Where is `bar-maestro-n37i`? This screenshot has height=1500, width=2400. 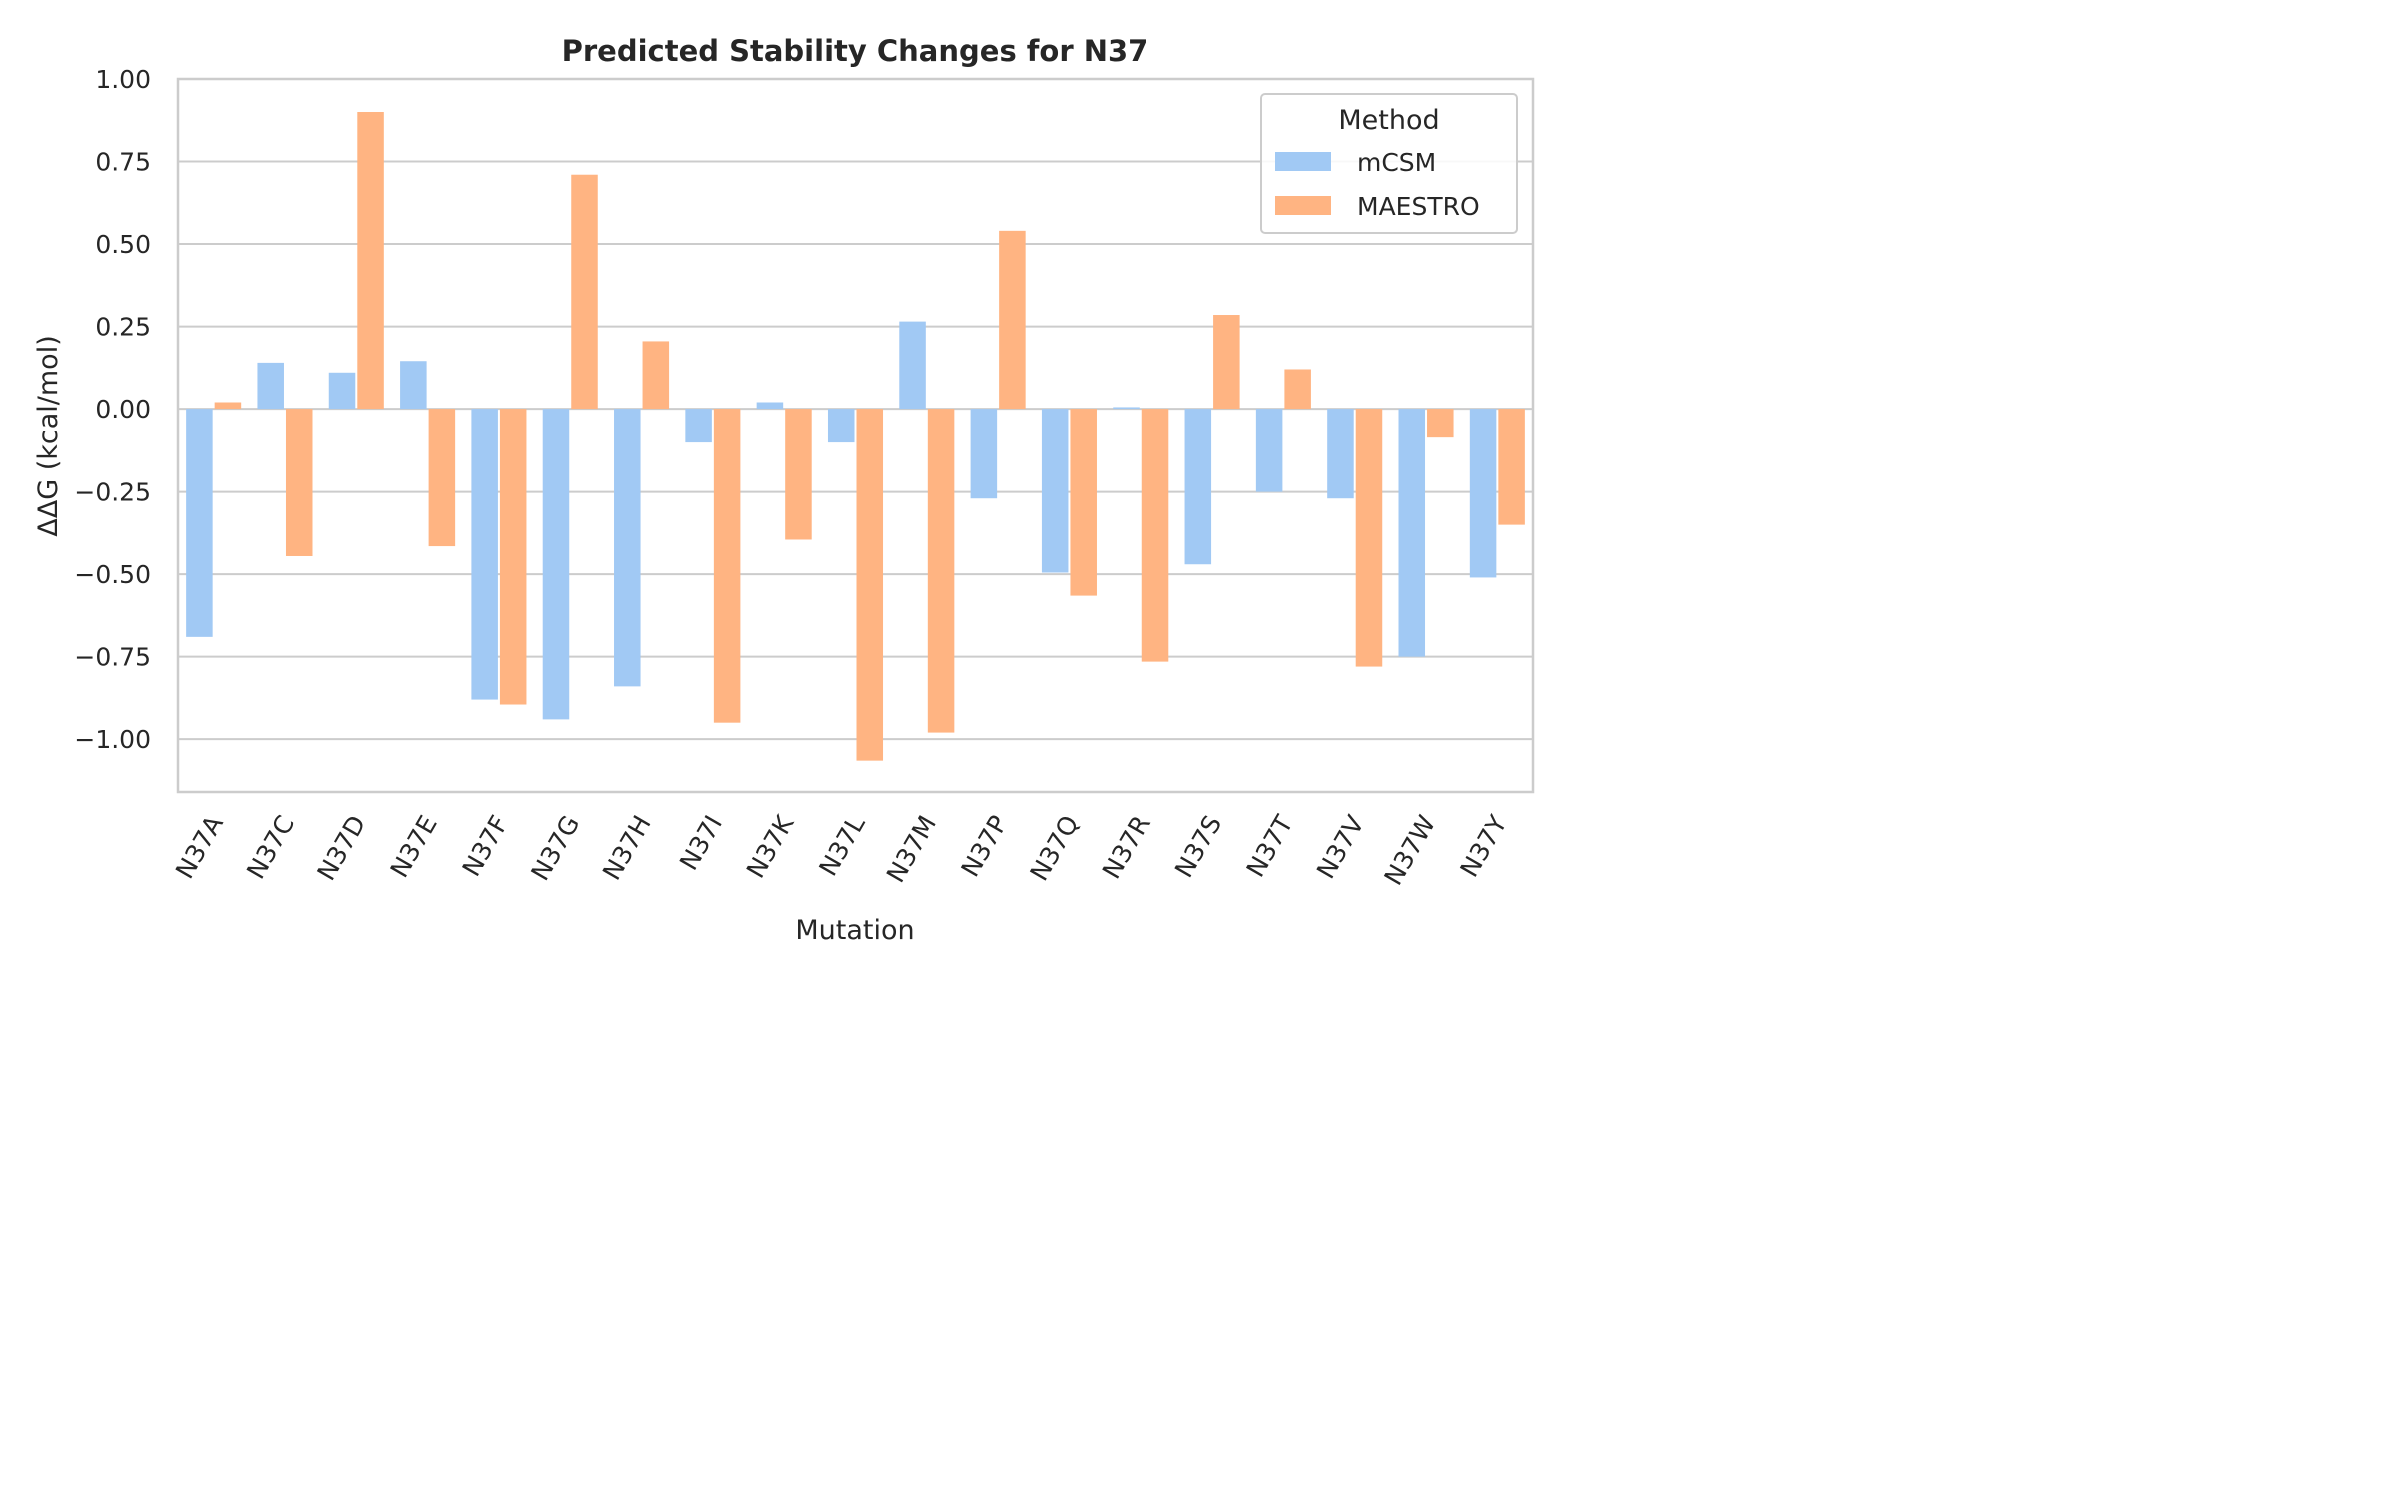
bar-maestro-n37i is located at coordinates (727, 566).